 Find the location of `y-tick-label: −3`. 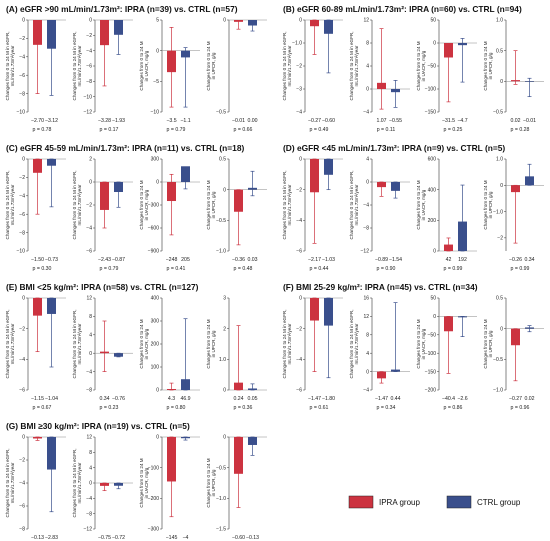

y-tick-label: −3 is located at coordinates (299, 90).